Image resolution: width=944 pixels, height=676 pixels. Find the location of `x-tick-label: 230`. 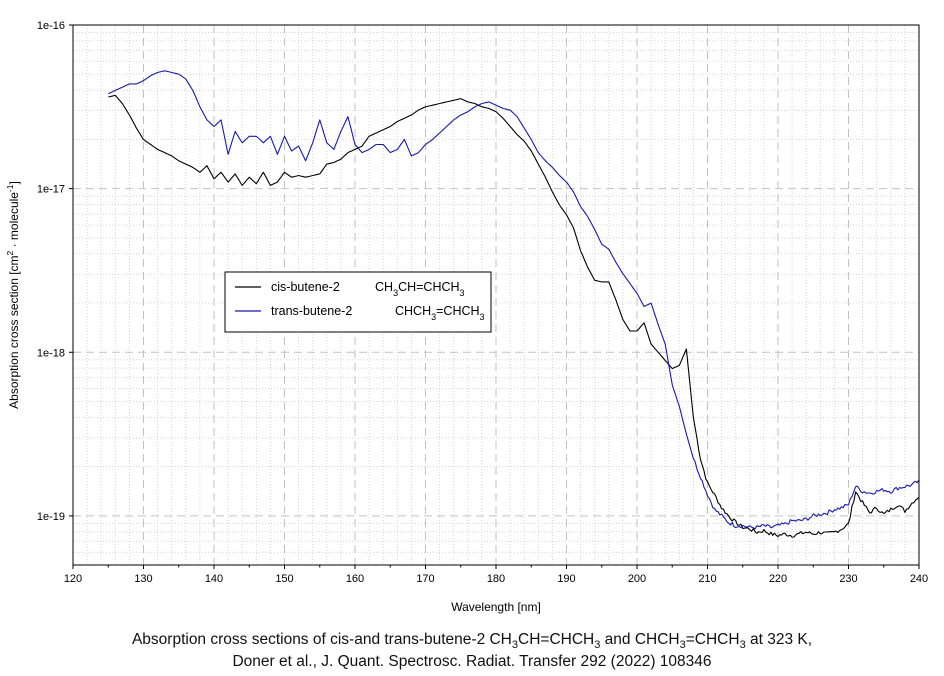

x-tick-label: 230 is located at coordinates (848, 579).